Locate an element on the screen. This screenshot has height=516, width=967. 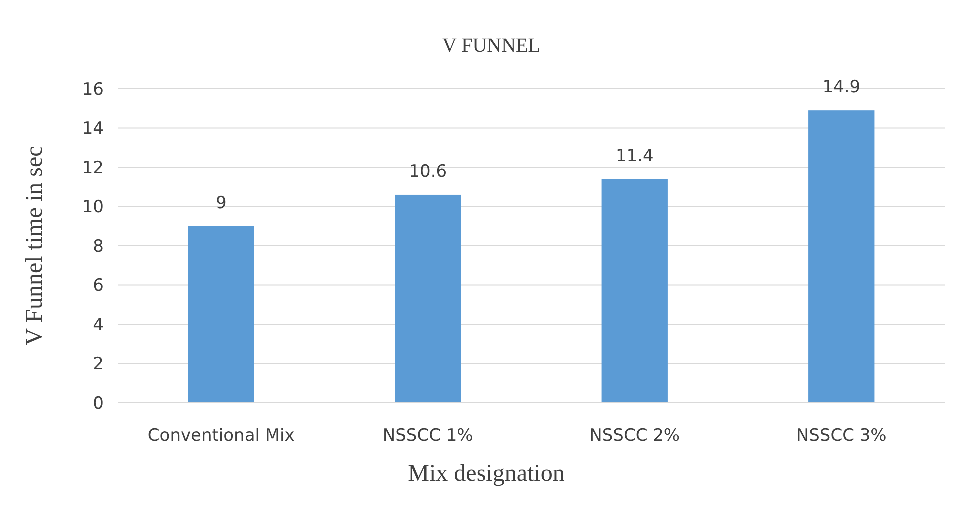
chart-title: V FUNNEL is located at coordinates (491, 46).